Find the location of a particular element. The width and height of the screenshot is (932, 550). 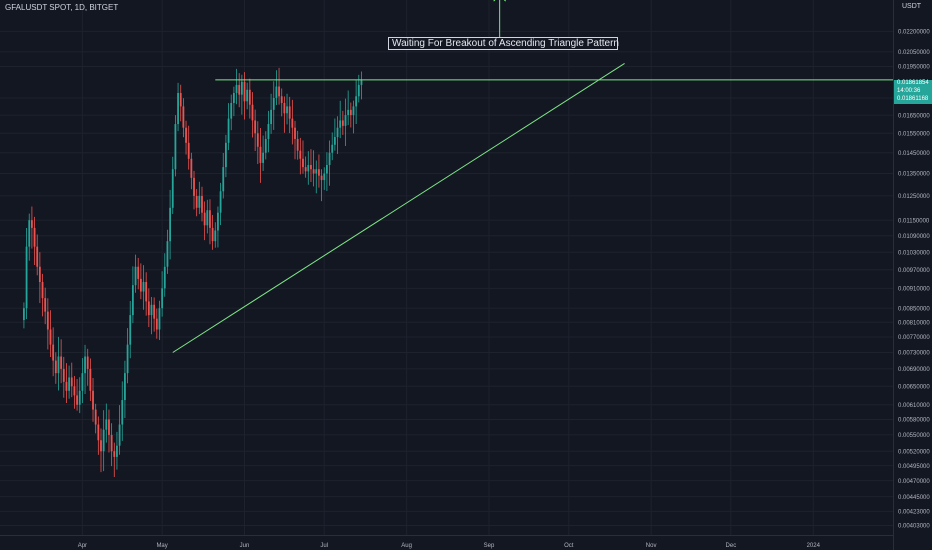

price-tick-label: 0.00423000 is located at coordinates (914, 513).